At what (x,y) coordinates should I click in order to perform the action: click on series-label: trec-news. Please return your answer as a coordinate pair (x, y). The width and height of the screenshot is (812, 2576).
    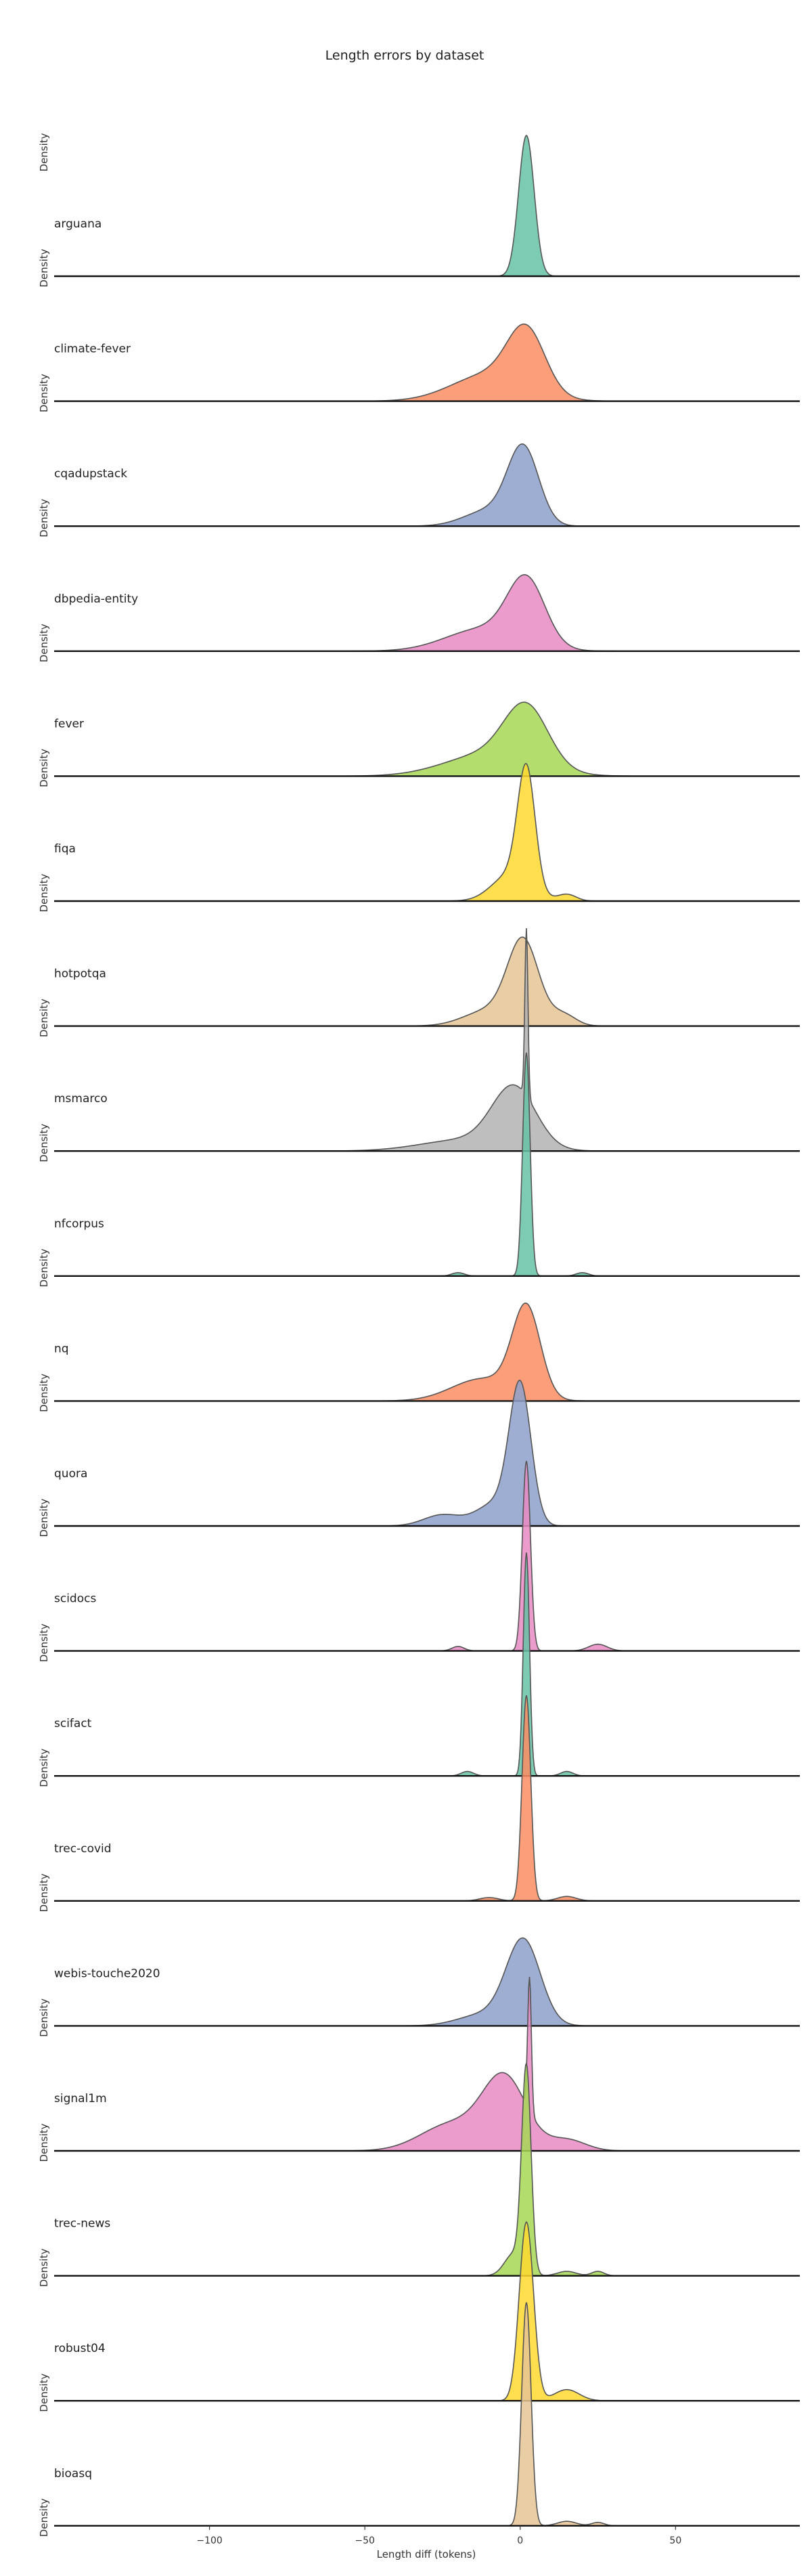
    Looking at the image, I should click on (82, 2224).